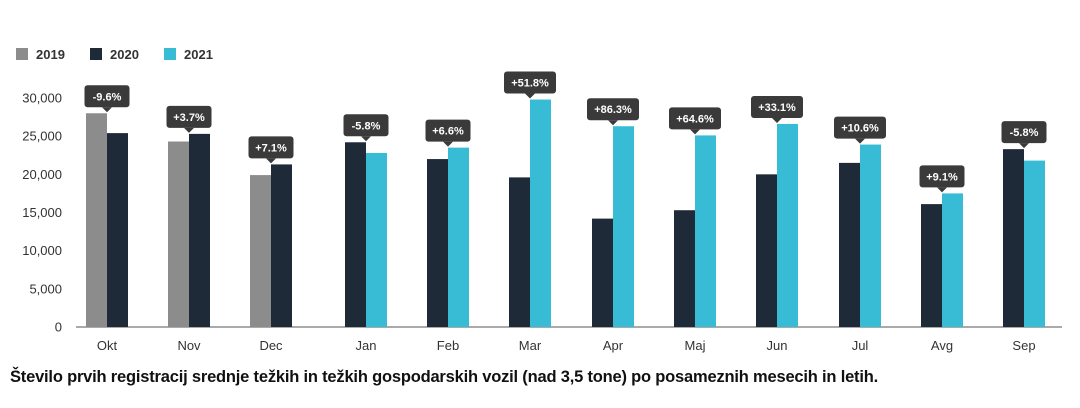 This screenshot has height=408, width=1080. I want to click on annotation-avg: +9.1%, so click(942, 179).